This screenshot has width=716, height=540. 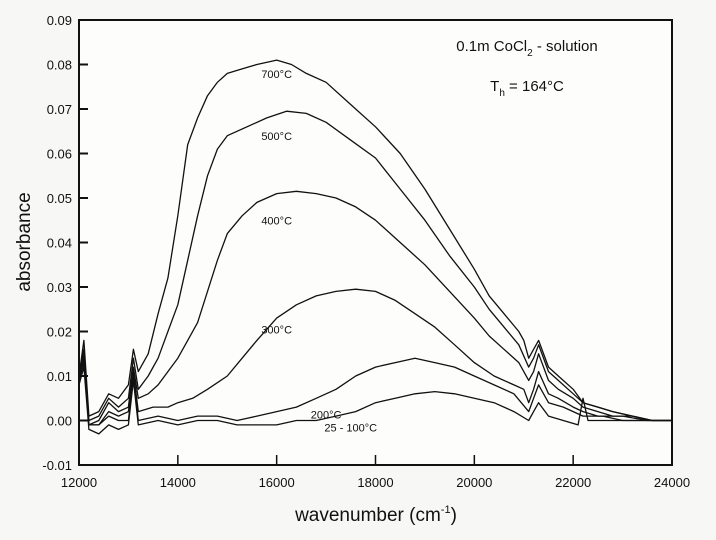 What do you see at coordinates (59, 154) in the screenshot?
I see `y-tick-label: 0.06` at bounding box center [59, 154].